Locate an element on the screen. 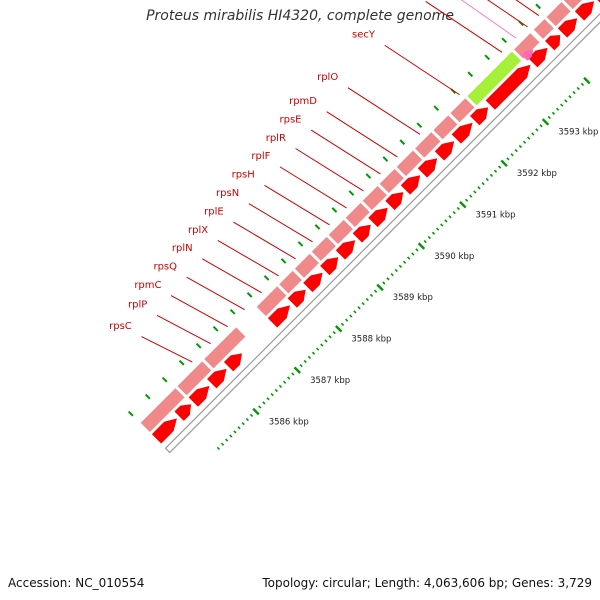 The height and width of the screenshot is (600, 600). gene-label-rplO: rplO is located at coordinates (327, 77).